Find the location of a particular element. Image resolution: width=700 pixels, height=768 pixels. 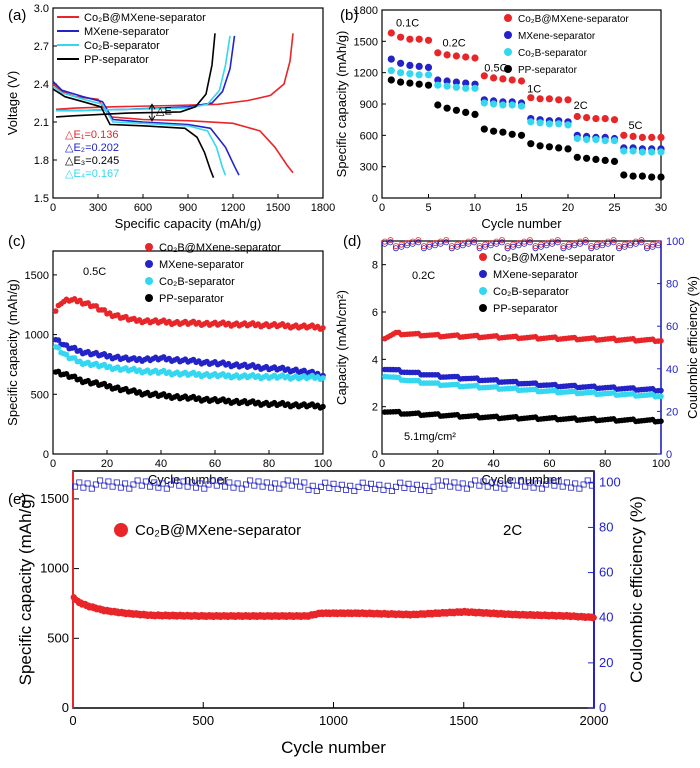

rate-label: 0.5C is located at coordinates (94, 272).